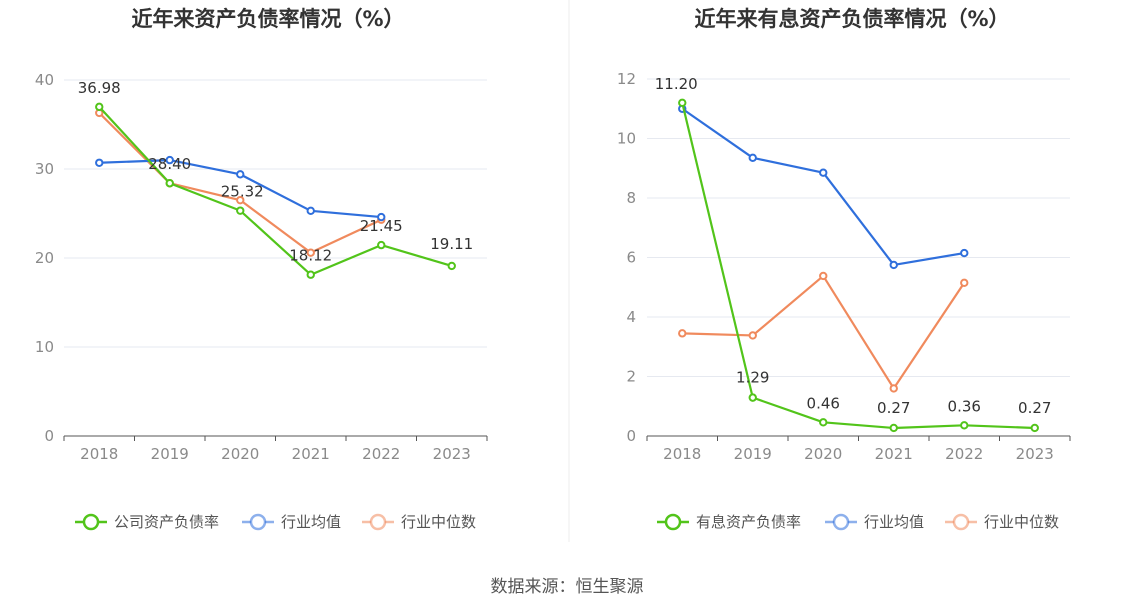 This screenshot has width=1134, height=612. I want to click on data-label: 18.12, so click(310, 256).